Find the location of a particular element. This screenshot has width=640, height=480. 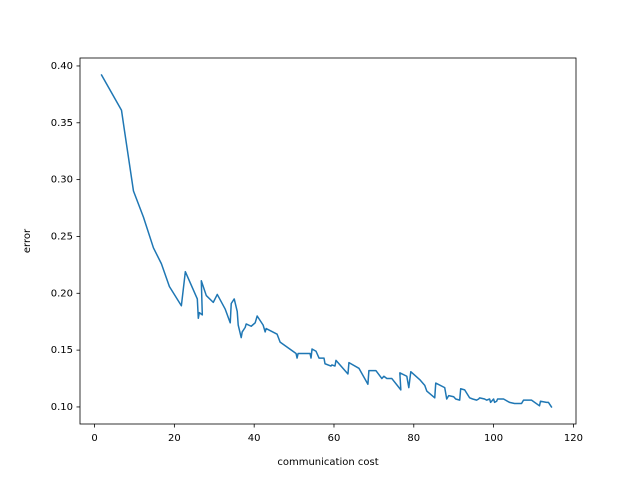

y-tick-label: 0.25 is located at coordinates (62, 236).